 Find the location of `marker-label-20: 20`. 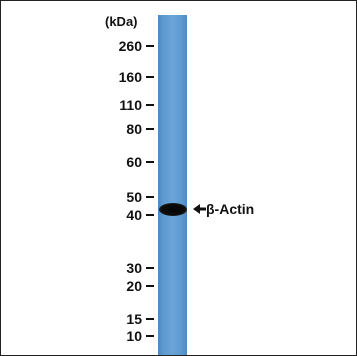

marker-label-20: 20 is located at coordinates (134, 286).